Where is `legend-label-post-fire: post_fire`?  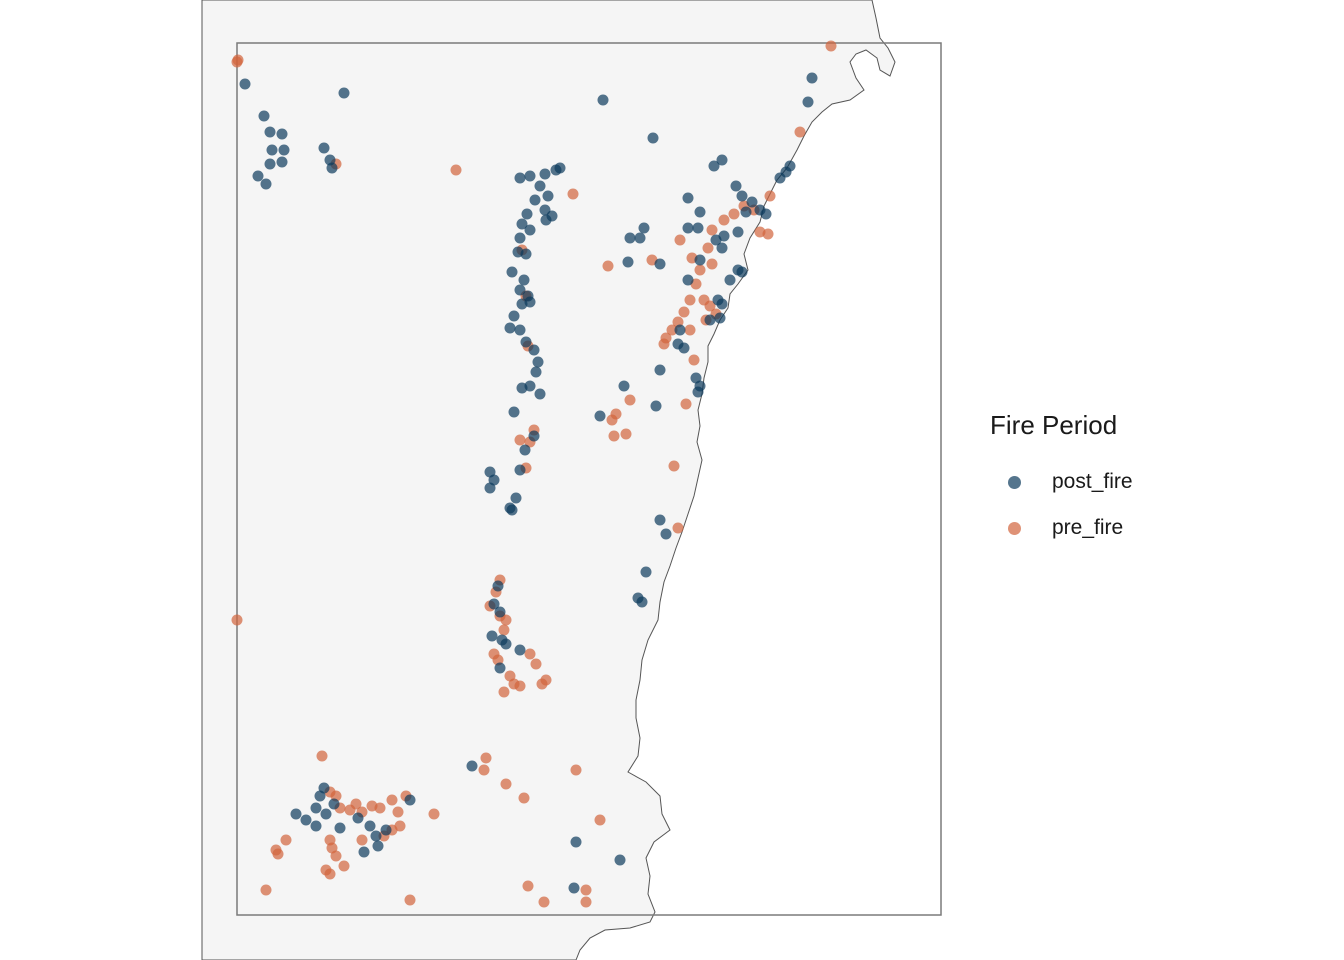
legend-label-post-fire: post_fire is located at coordinates (1092, 481).